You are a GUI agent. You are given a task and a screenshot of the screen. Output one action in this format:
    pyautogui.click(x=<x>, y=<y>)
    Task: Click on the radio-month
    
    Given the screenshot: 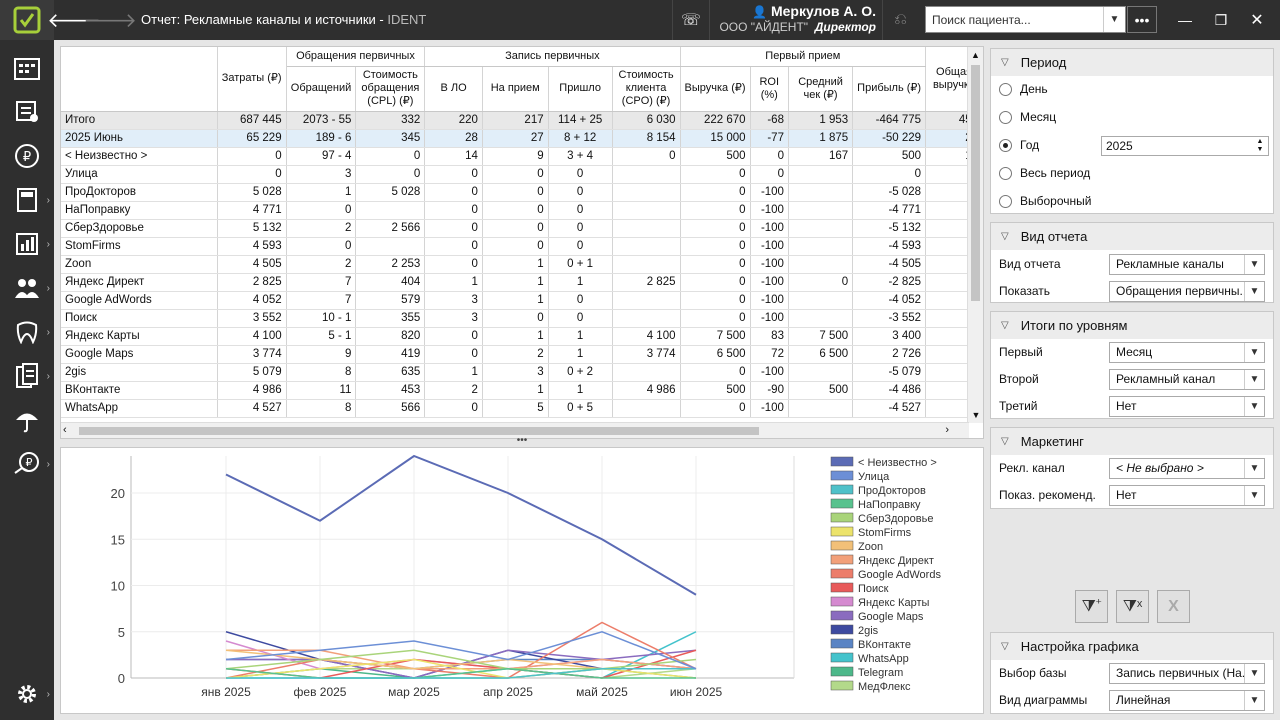 What is the action you would take?
    pyautogui.click(x=1005, y=117)
    